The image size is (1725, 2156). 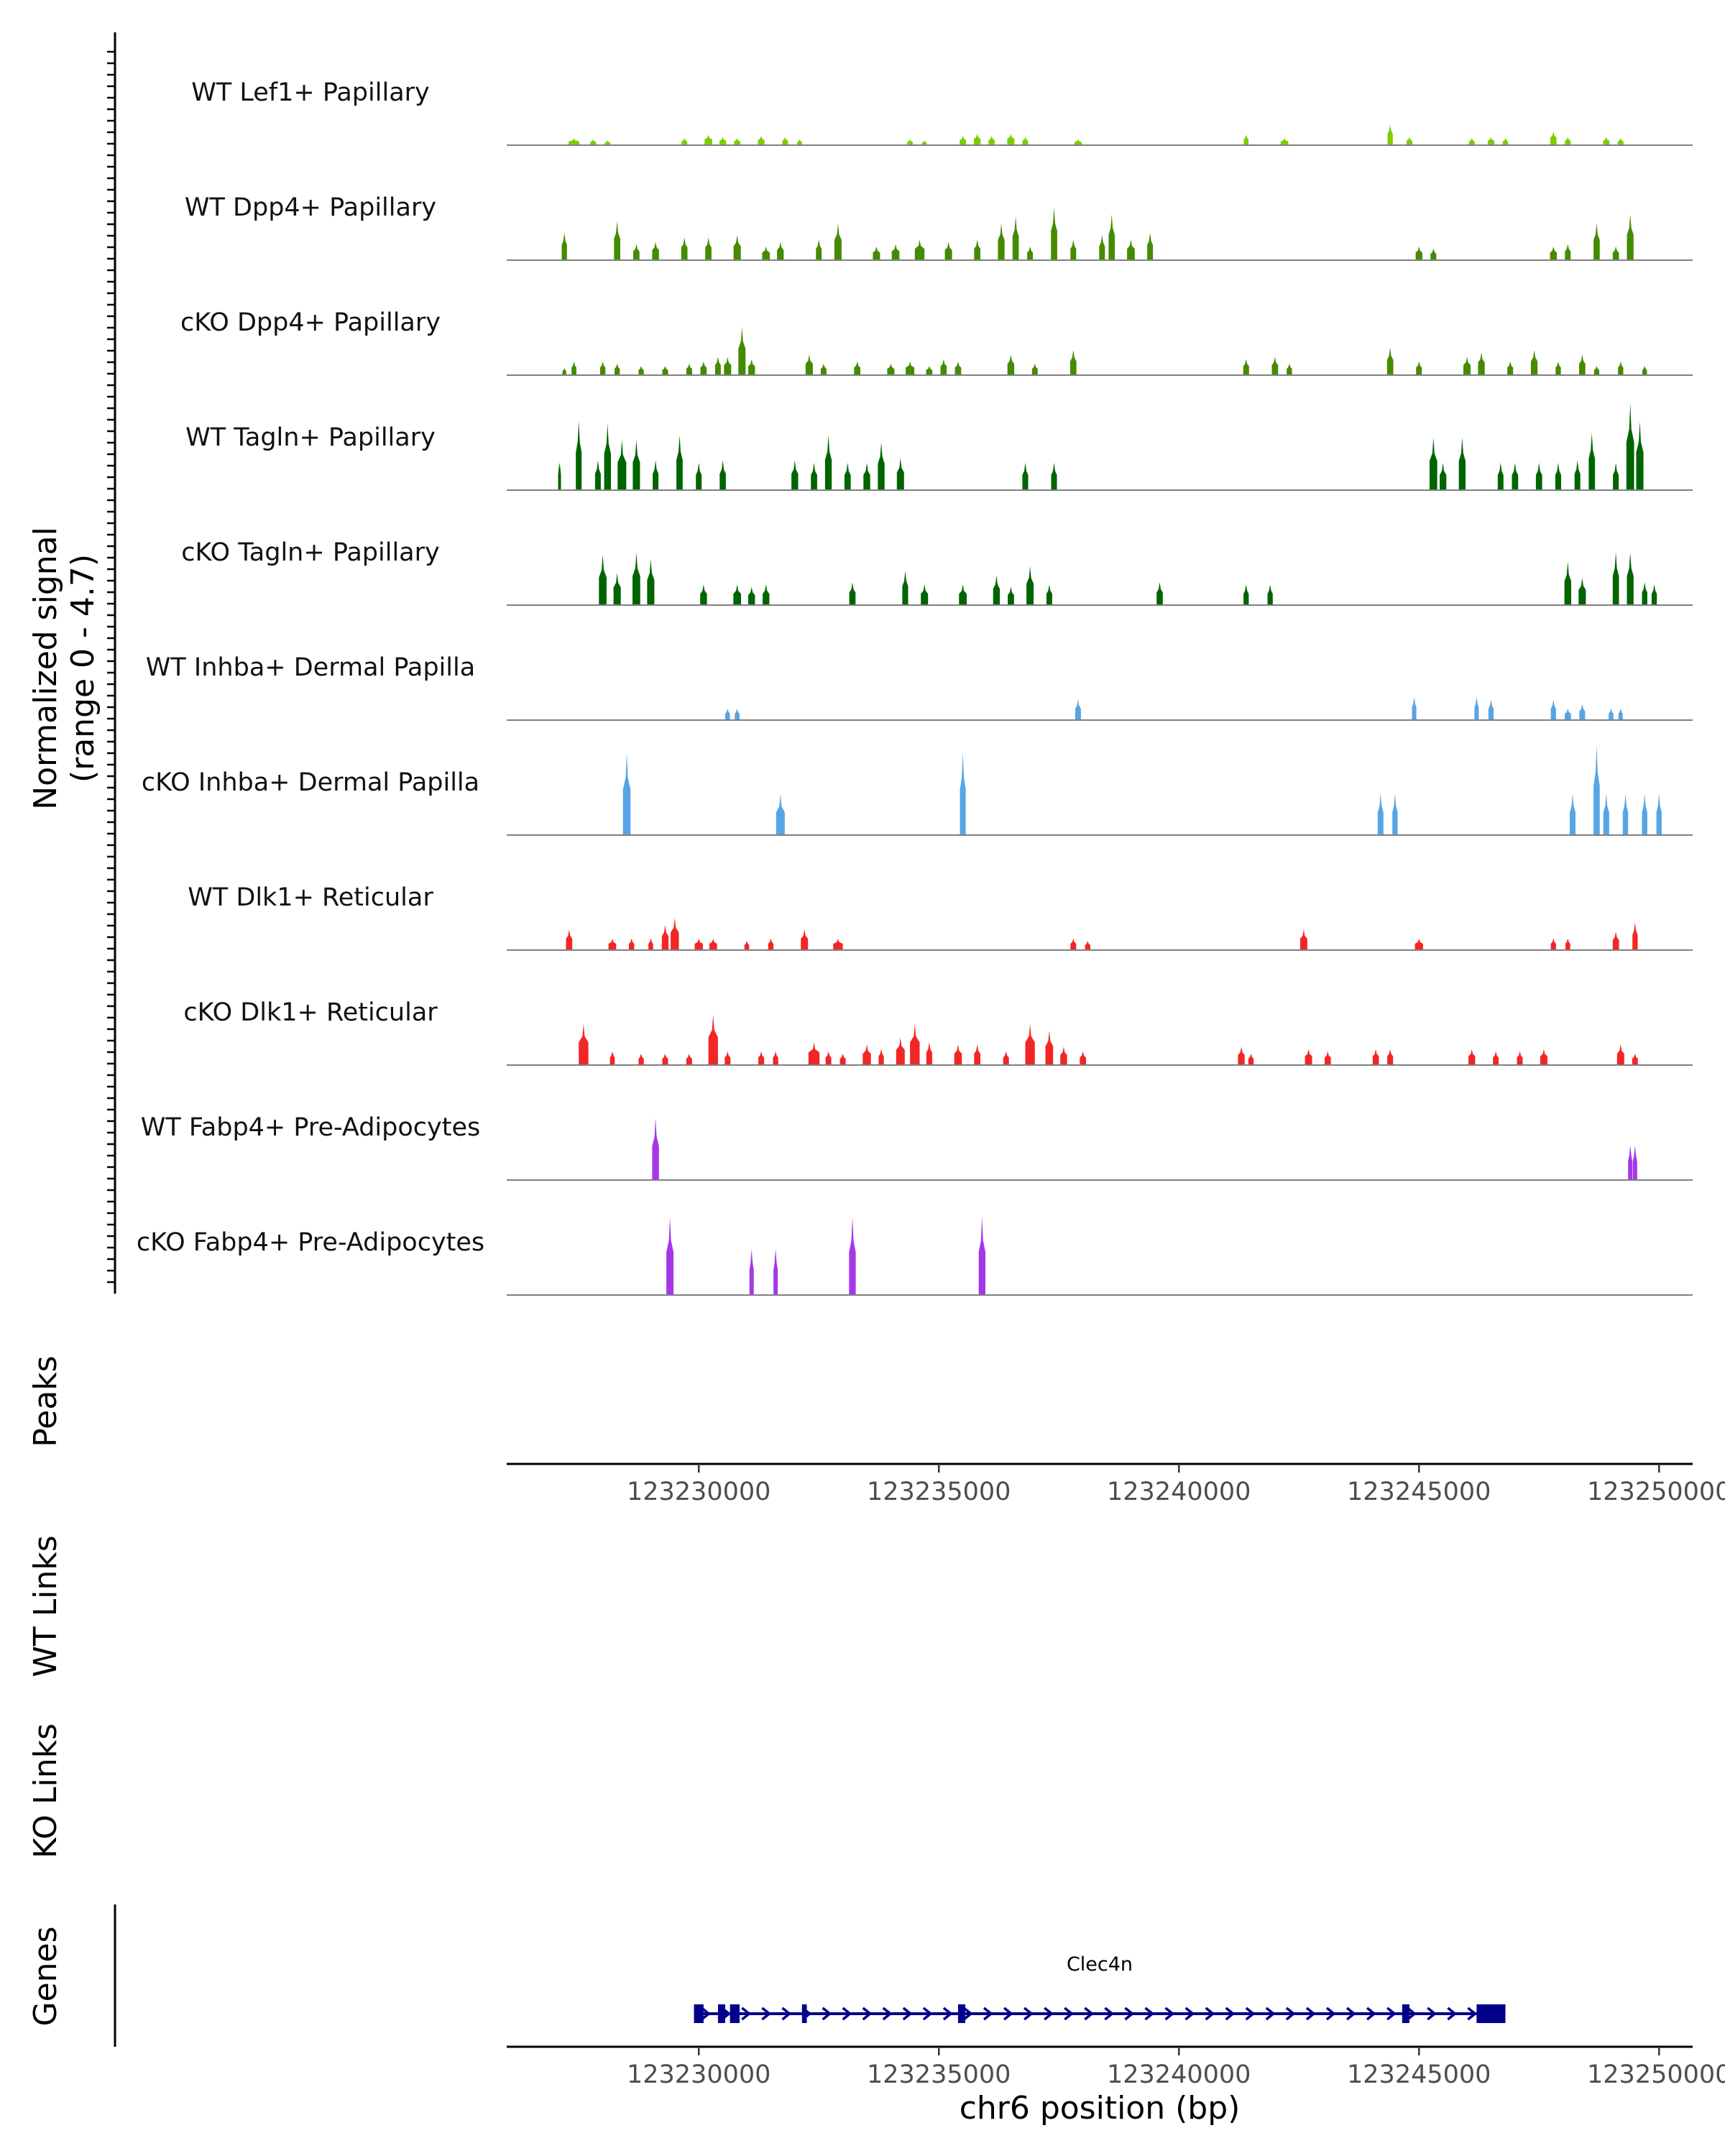 What do you see at coordinates (1419, 1492) in the screenshot?
I see `x-tick-label: 123245000` at bounding box center [1419, 1492].